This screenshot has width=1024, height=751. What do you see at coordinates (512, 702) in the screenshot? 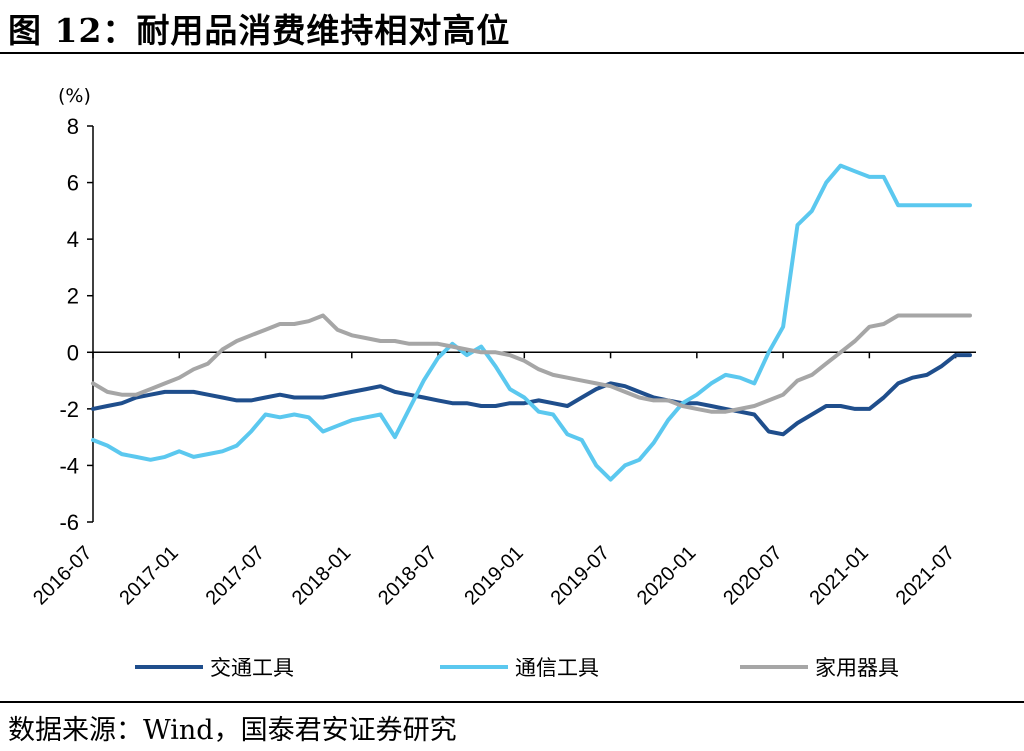
I see `source-rule` at bounding box center [512, 702].